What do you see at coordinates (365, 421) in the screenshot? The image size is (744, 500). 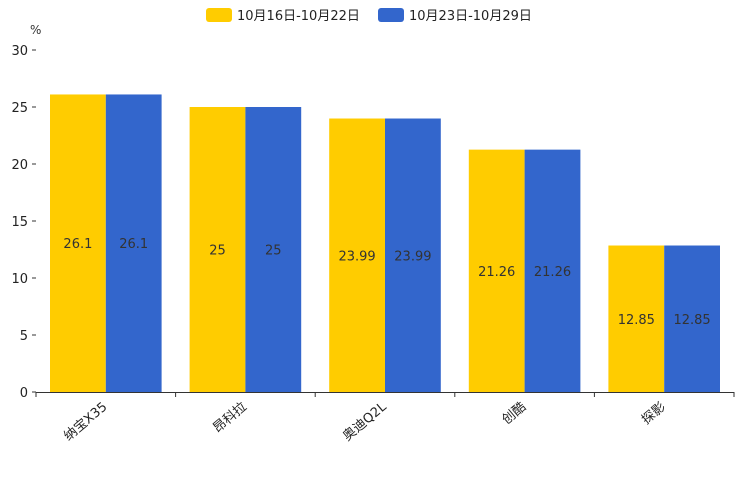 I see `x-tick-label: 奥迪Q2L` at bounding box center [365, 421].